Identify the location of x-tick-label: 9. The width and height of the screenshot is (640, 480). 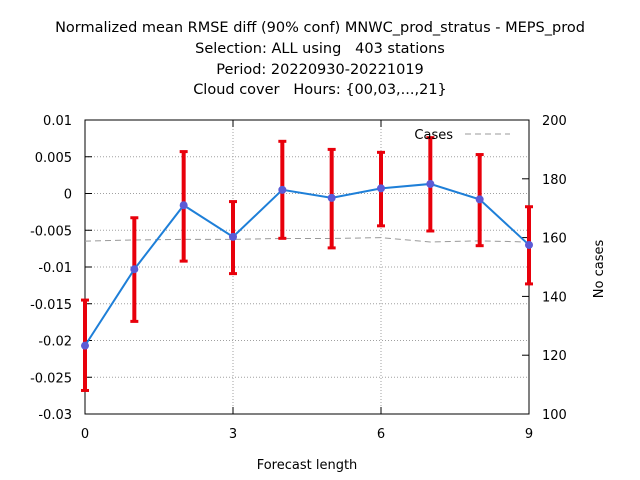
(529, 434).